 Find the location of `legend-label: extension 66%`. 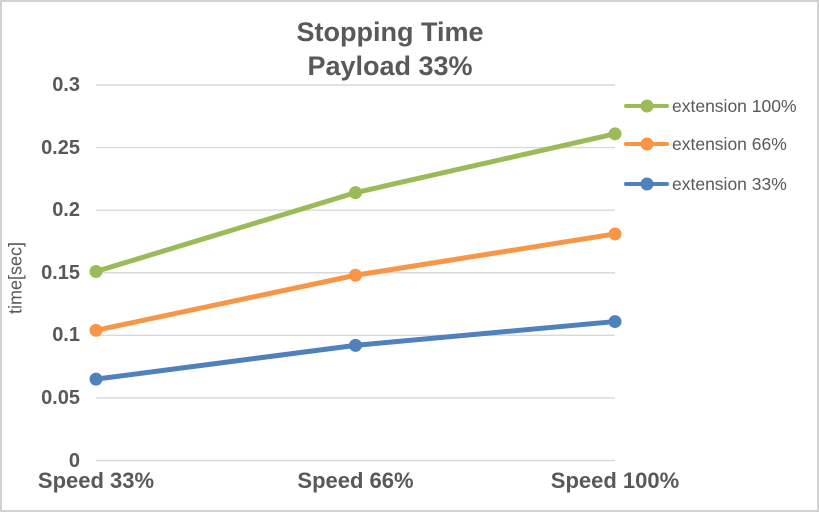

legend-label: extension 66% is located at coordinates (729, 143).